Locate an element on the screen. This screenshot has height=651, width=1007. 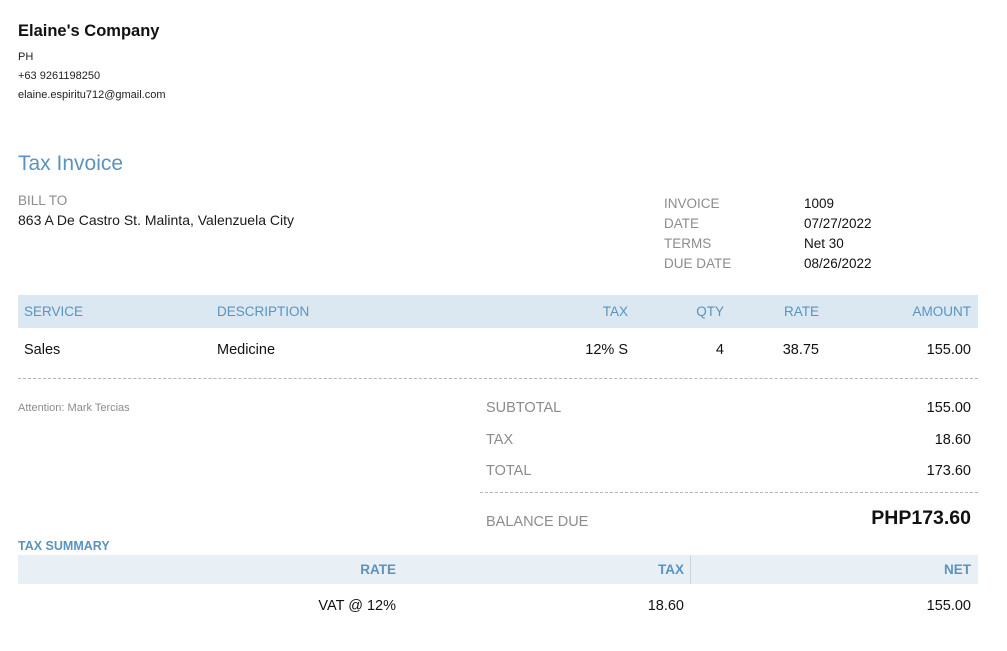
item-amount: 155.00 is located at coordinates (948, 350).